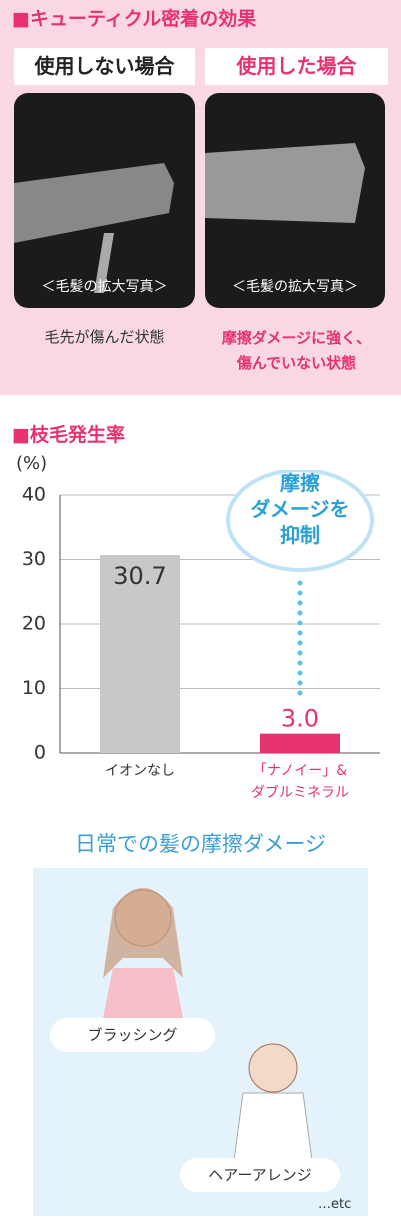  I want to click on label: 使用しない場合, so click(104, 66).